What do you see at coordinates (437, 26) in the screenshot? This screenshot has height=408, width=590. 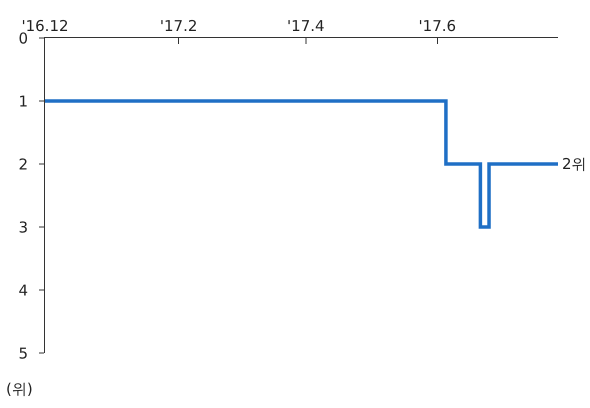 I see `x-tick-label: '17.6` at bounding box center [437, 26].